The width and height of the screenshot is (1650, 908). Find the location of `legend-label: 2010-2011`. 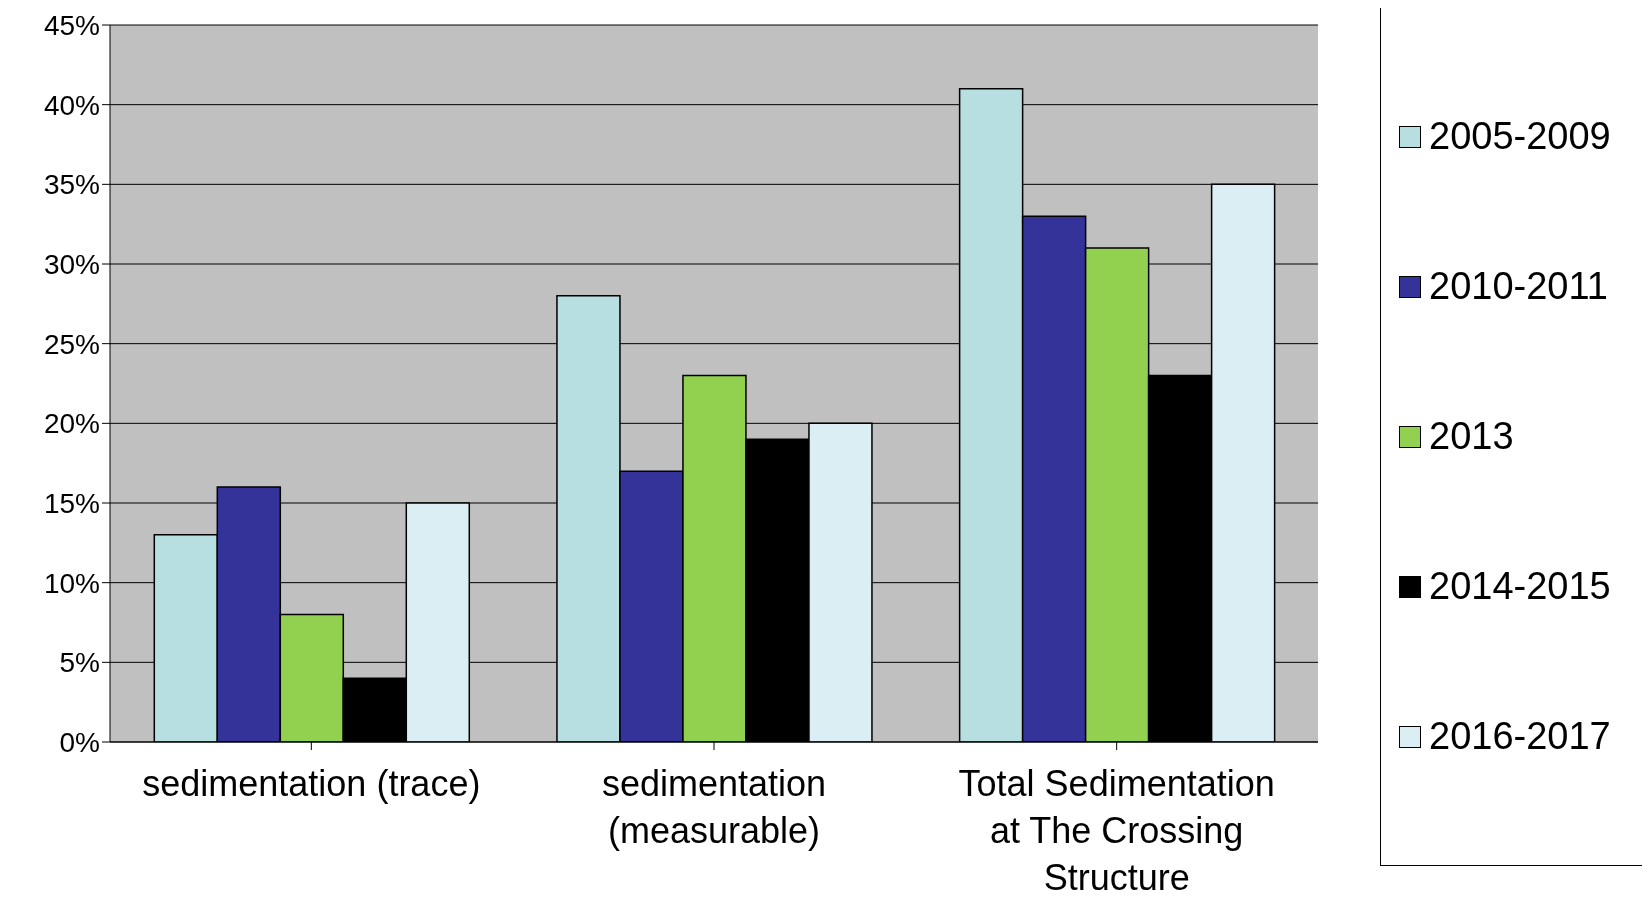

legend-label: 2010-2011 is located at coordinates (1518, 286).